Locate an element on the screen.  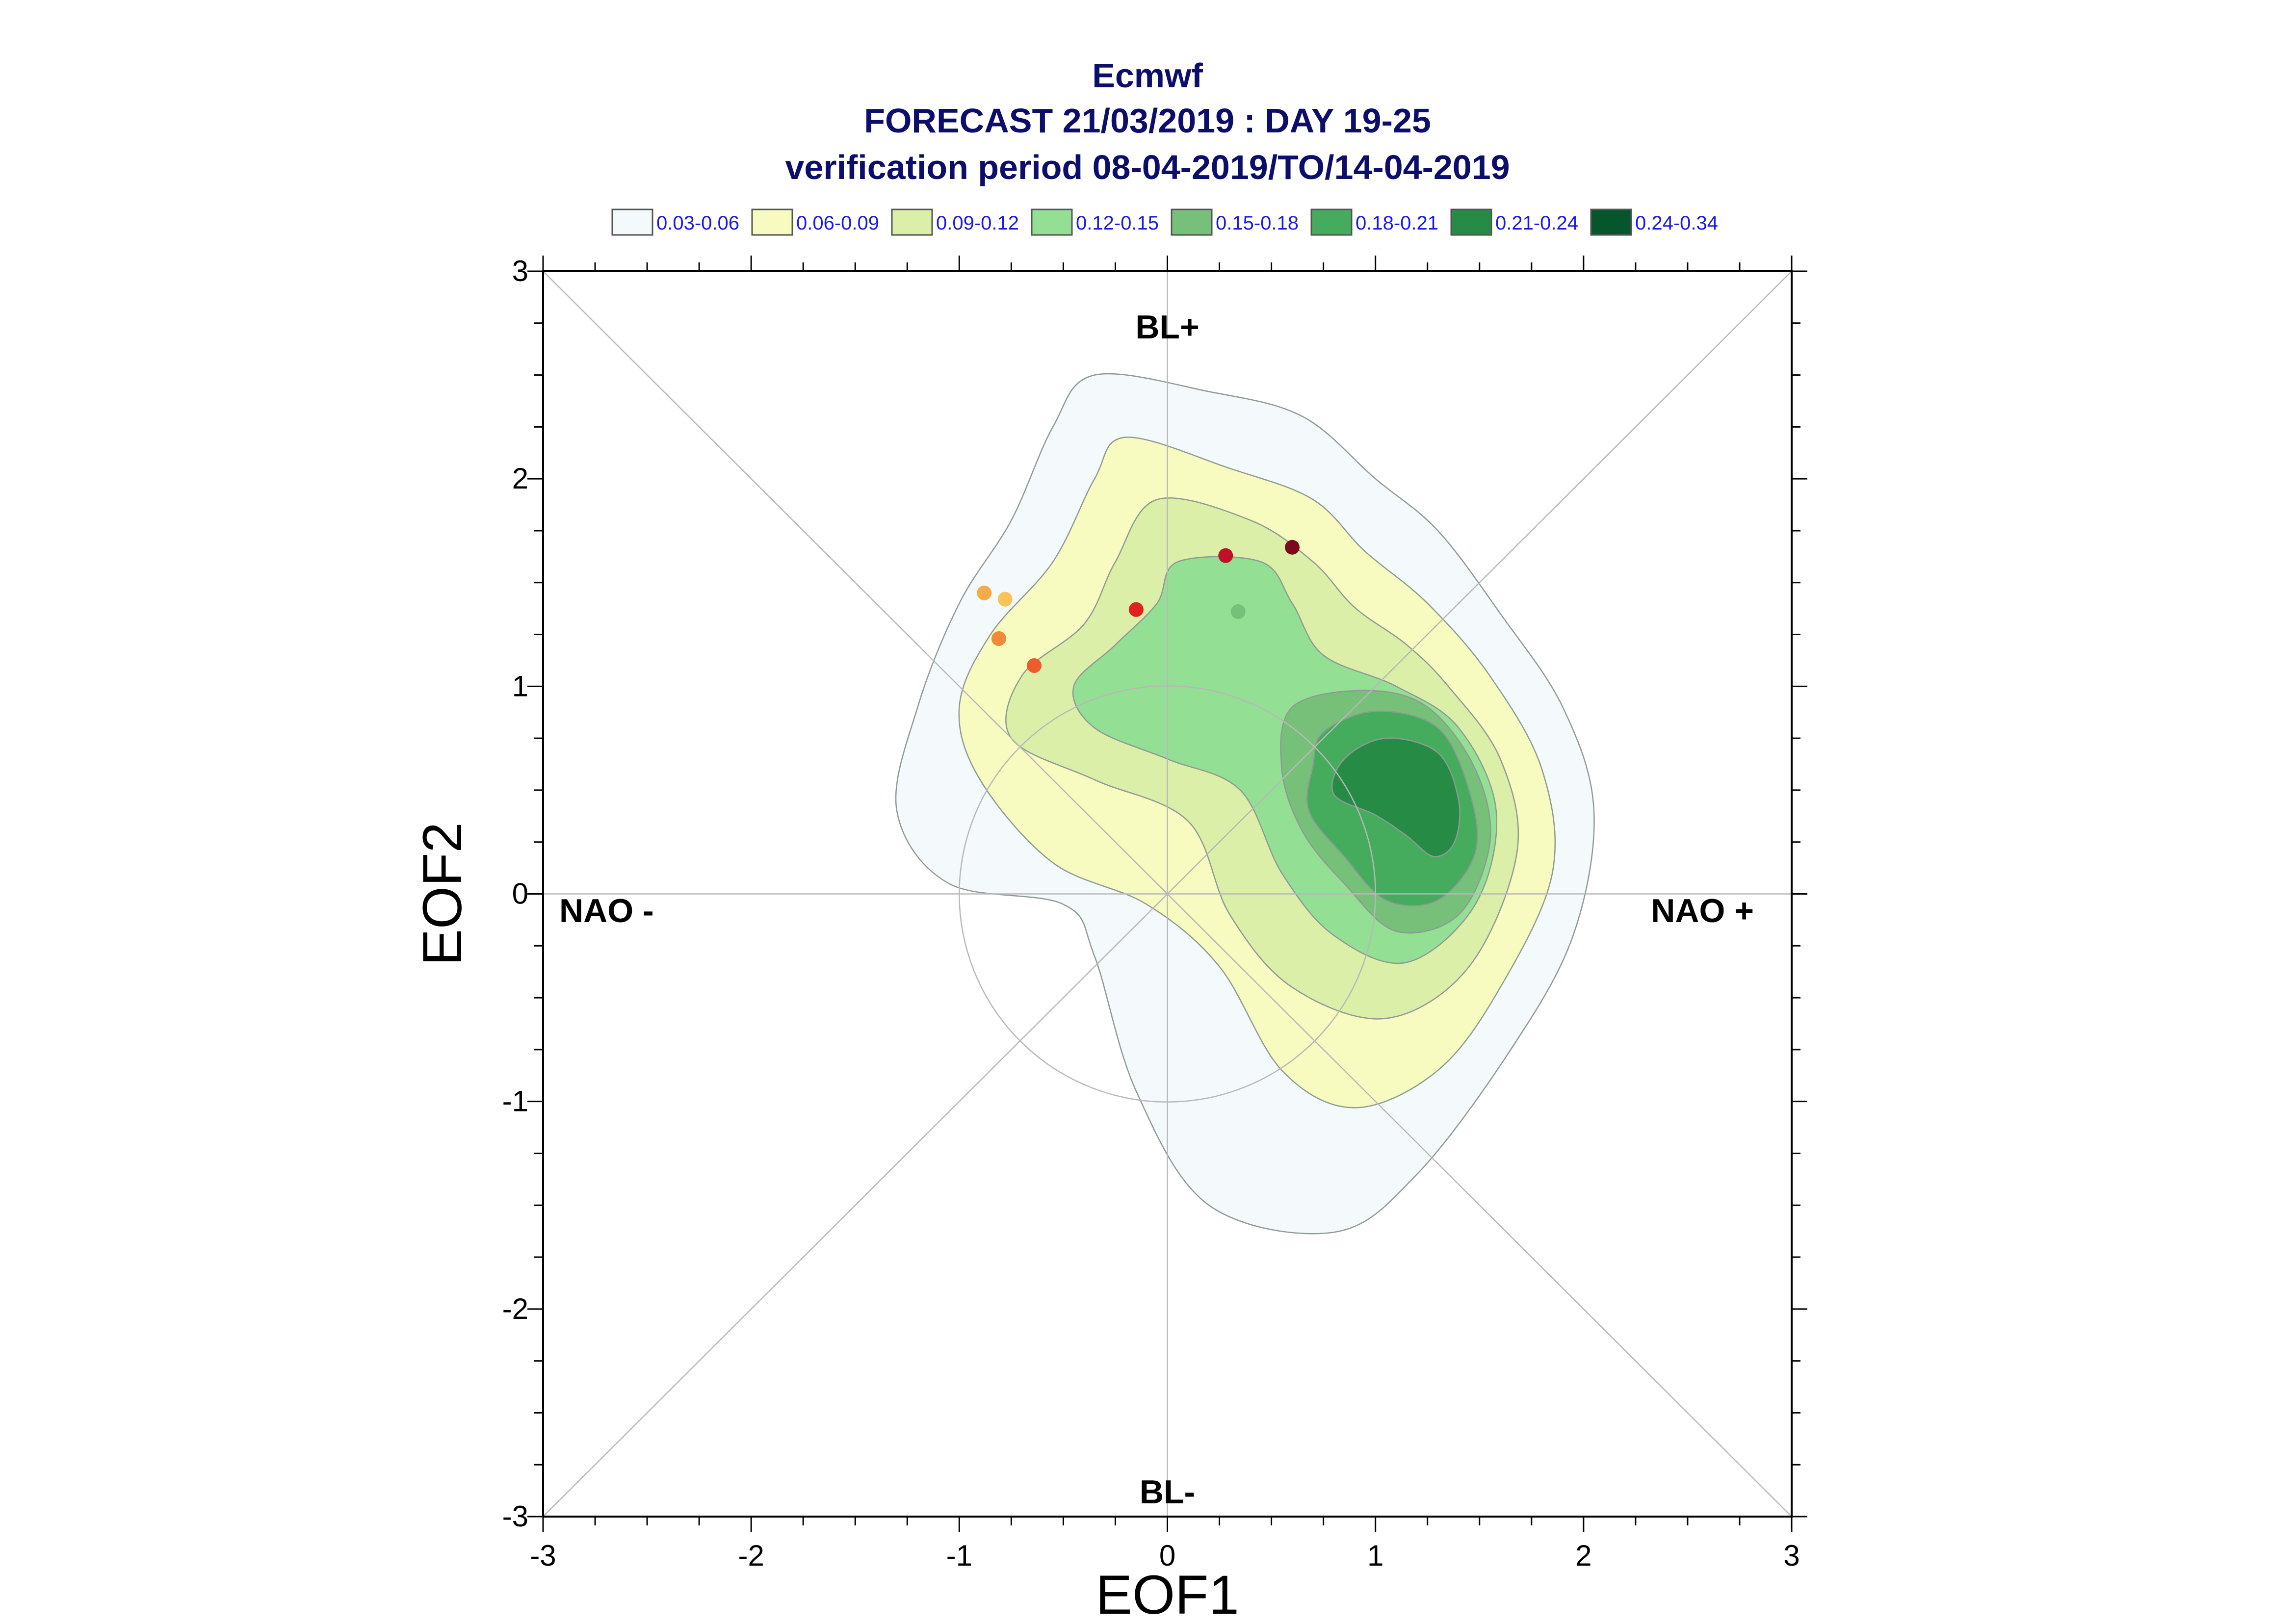
chart-title: Ecmwf is located at coordinates (1147, 75).